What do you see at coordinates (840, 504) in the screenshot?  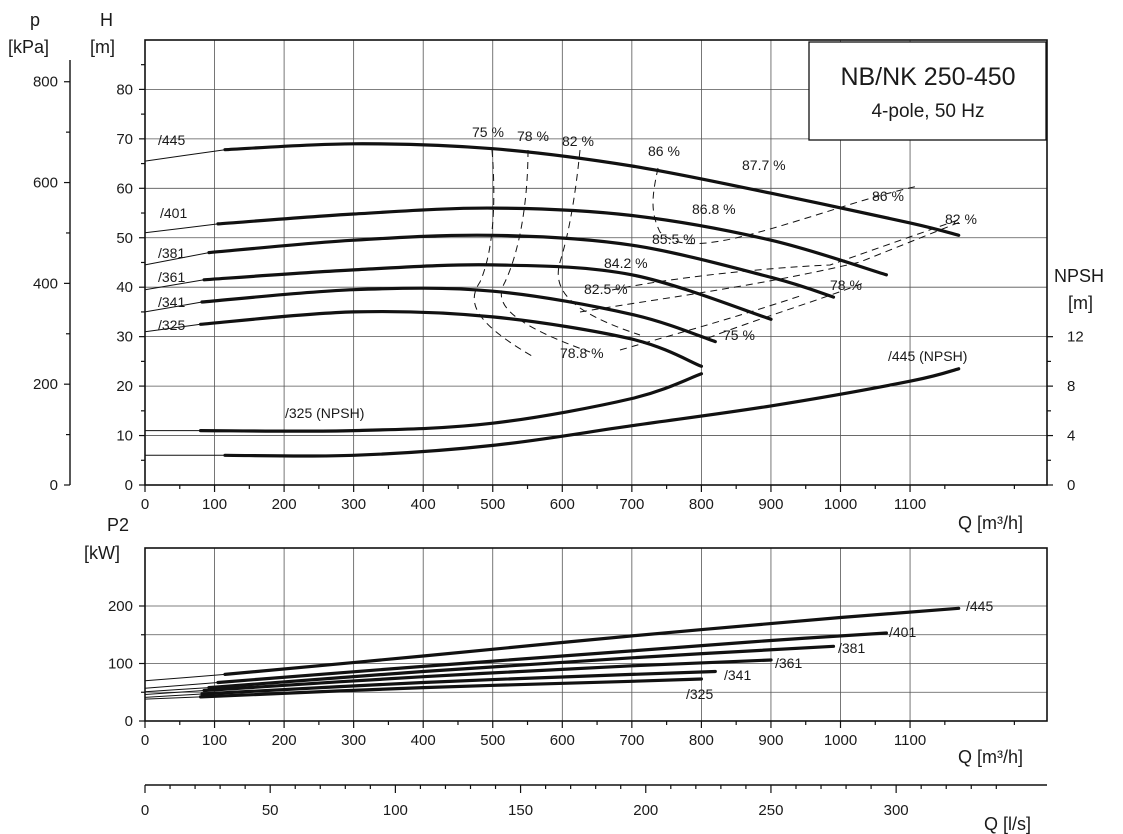 I see `q-top-tick-label: 1000` at bounding box center [840, 504].